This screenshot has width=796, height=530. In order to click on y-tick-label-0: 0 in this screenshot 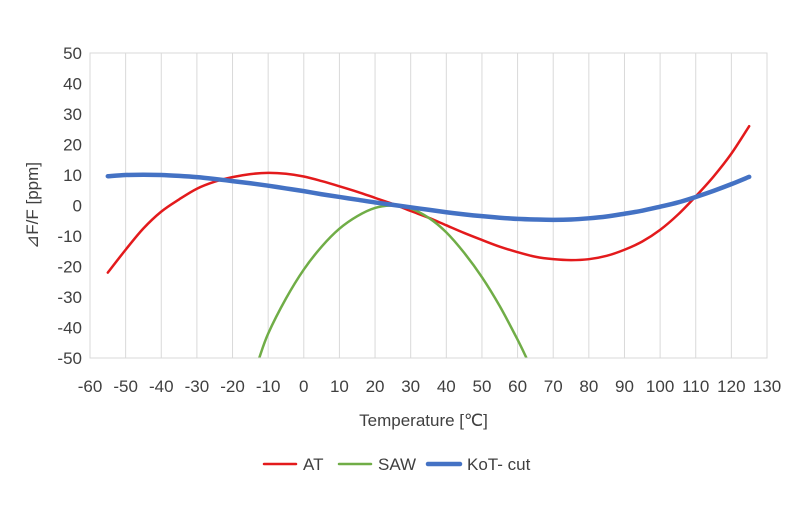, I will do `click(77, 206)`.